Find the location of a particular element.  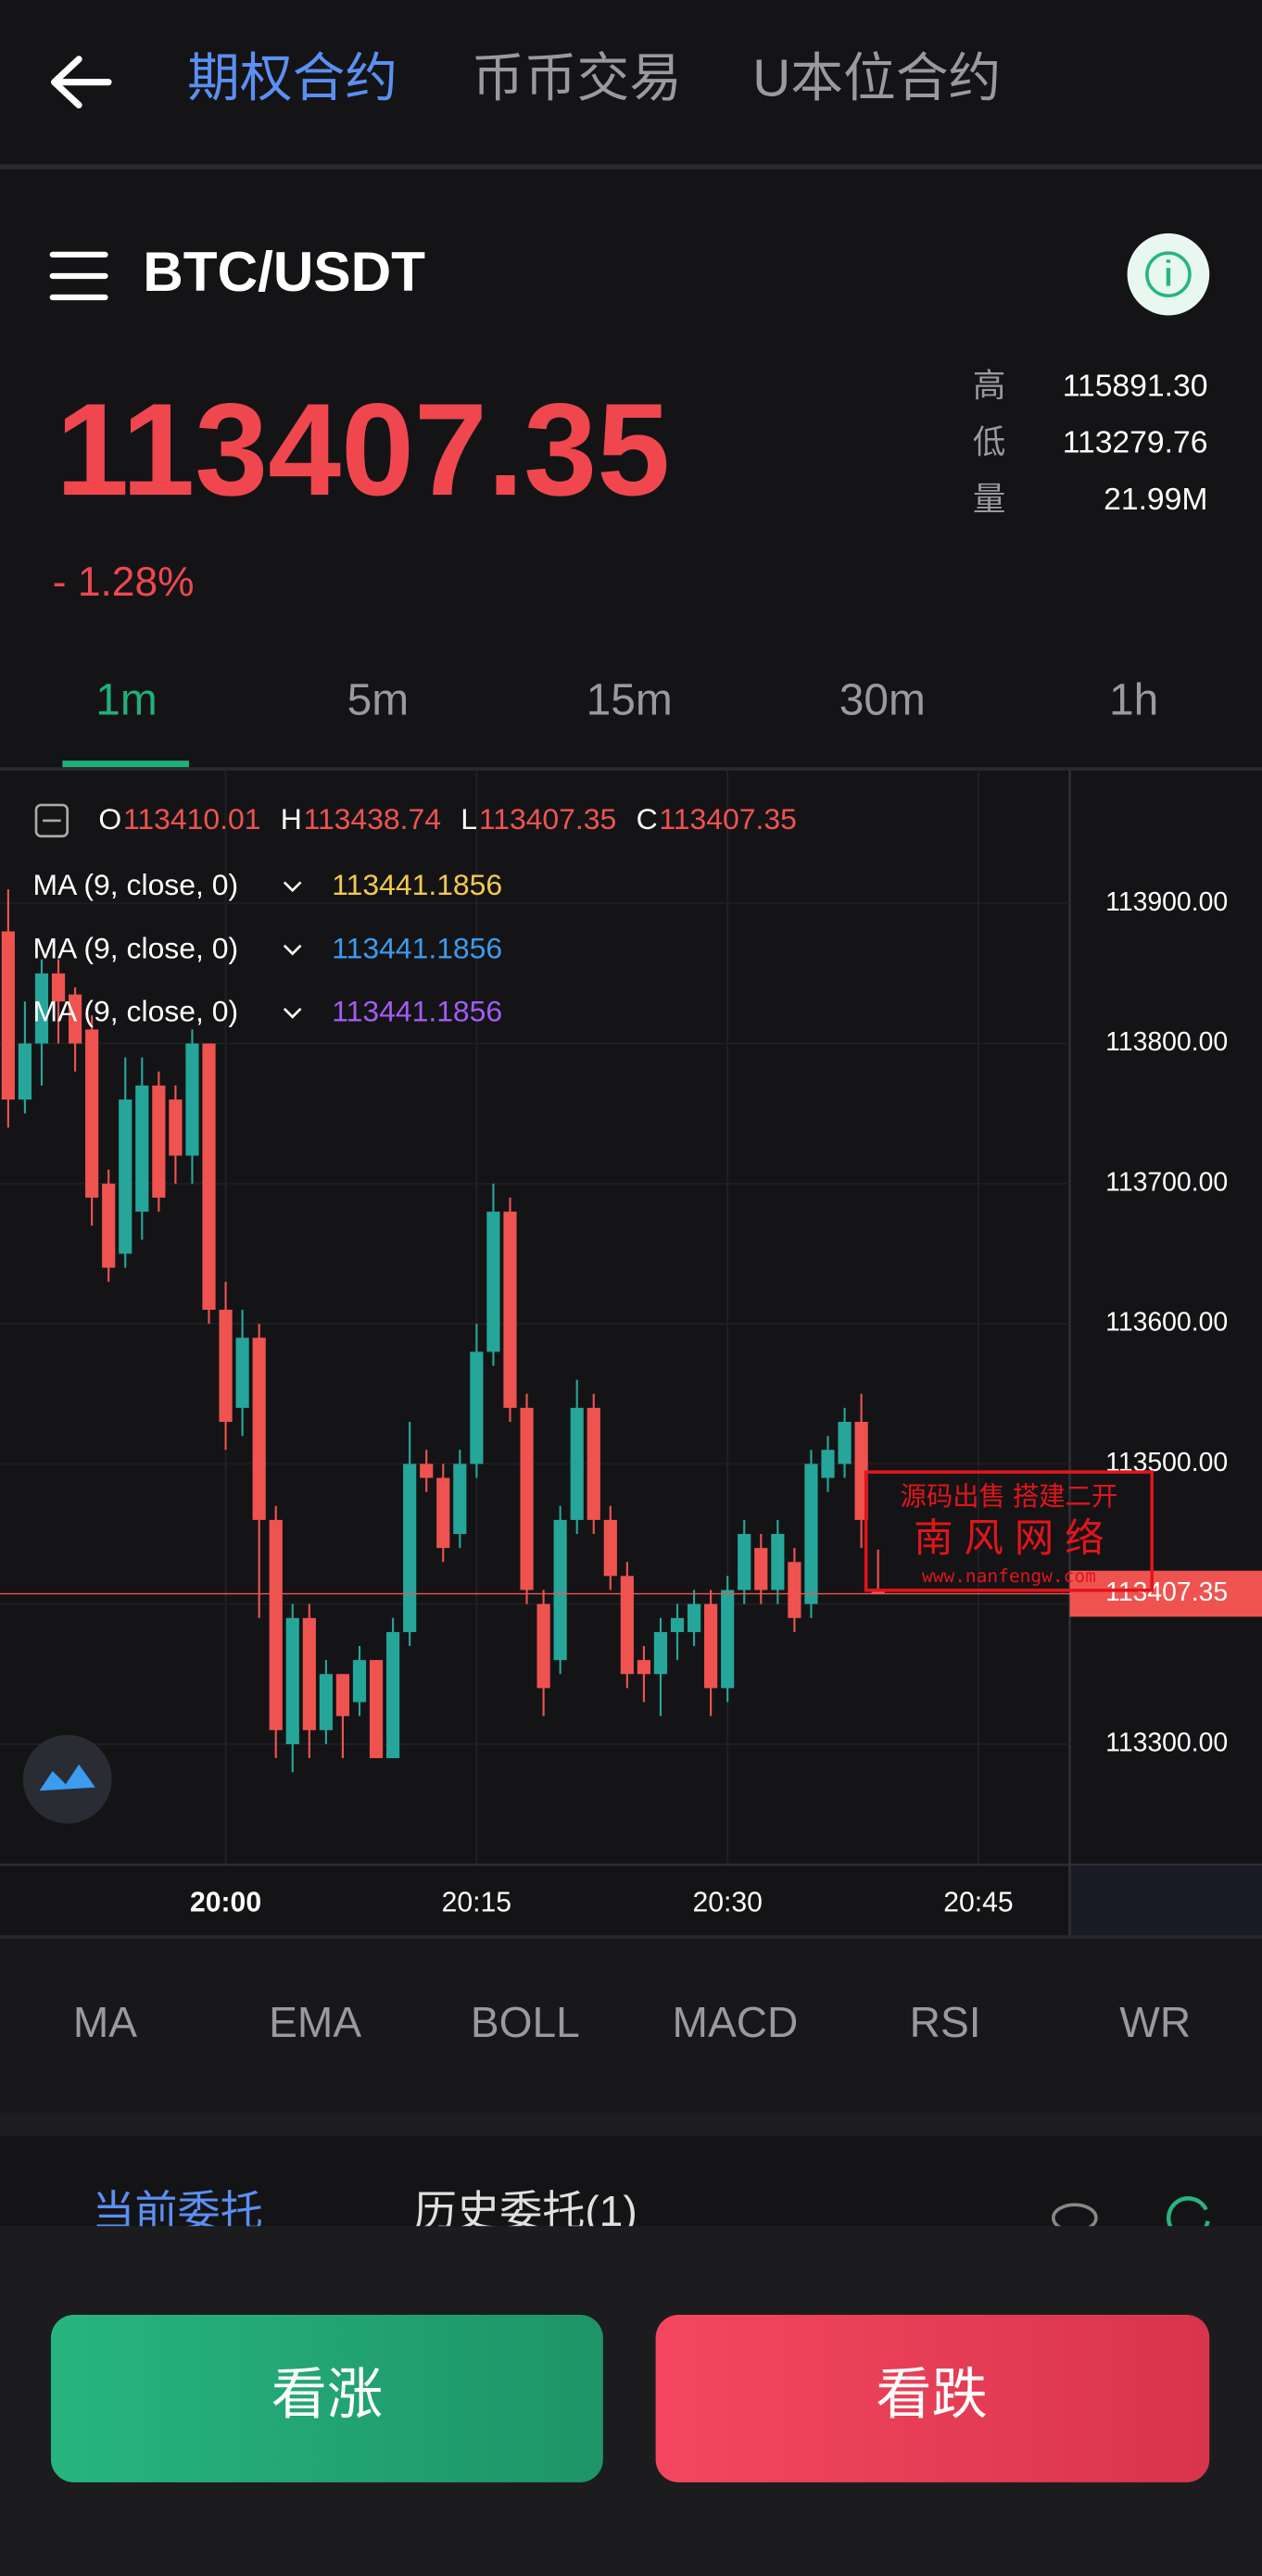

ohlc-value: 113407.35 is located at coordinates (727, 819).